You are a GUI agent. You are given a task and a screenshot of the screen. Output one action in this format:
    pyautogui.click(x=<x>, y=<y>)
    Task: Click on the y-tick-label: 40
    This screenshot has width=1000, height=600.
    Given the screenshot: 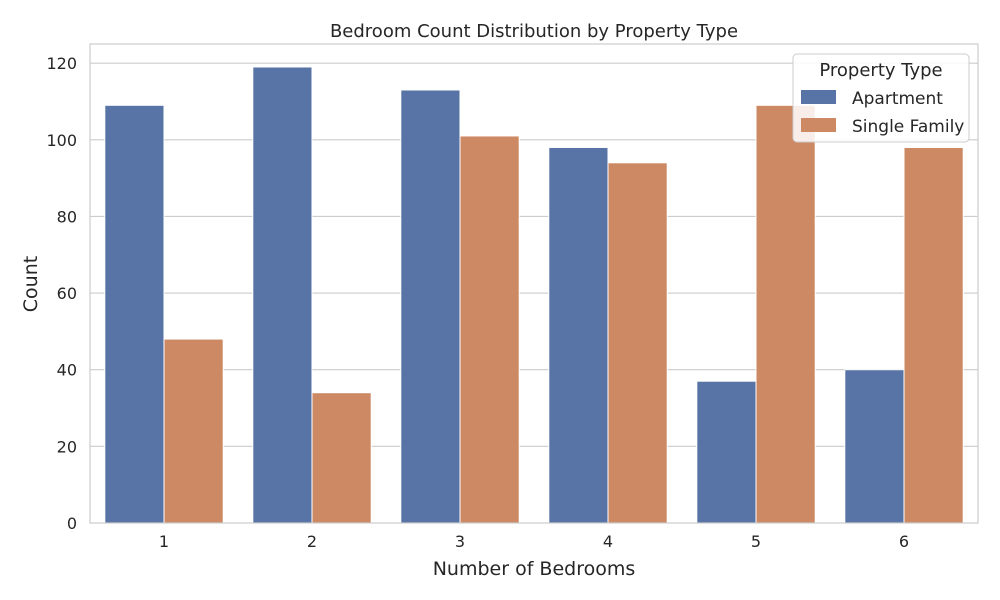 What is the action you would take?
    pyautogui.click(x=67, y=370)
    